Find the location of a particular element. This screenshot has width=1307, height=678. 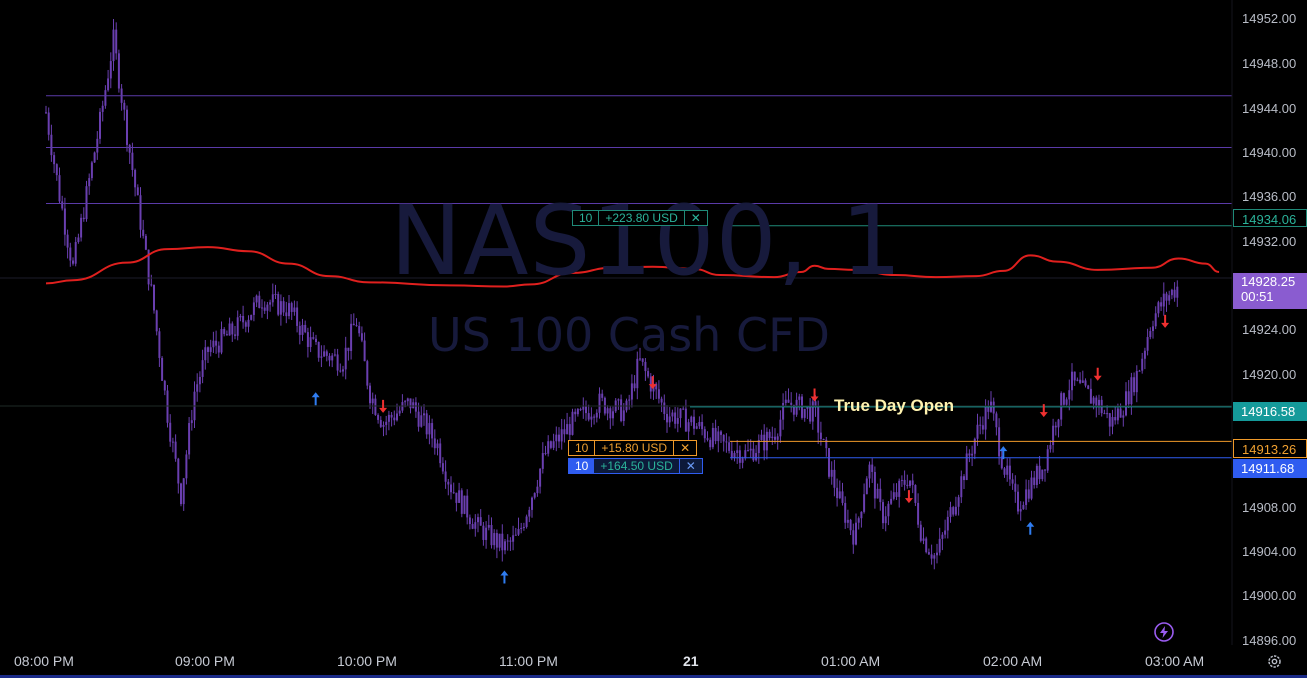

take-profit-order: 10 +223.80 USD ✕ is located at coordinates (640, 218).